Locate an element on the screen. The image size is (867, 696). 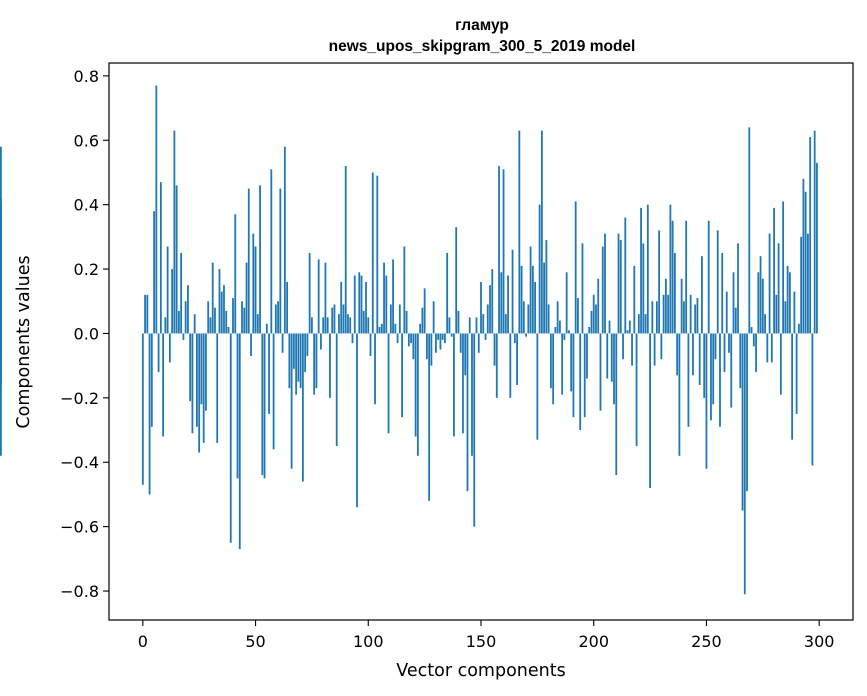
y-tick-label: 0.4 is located at coordinates (86, 205).